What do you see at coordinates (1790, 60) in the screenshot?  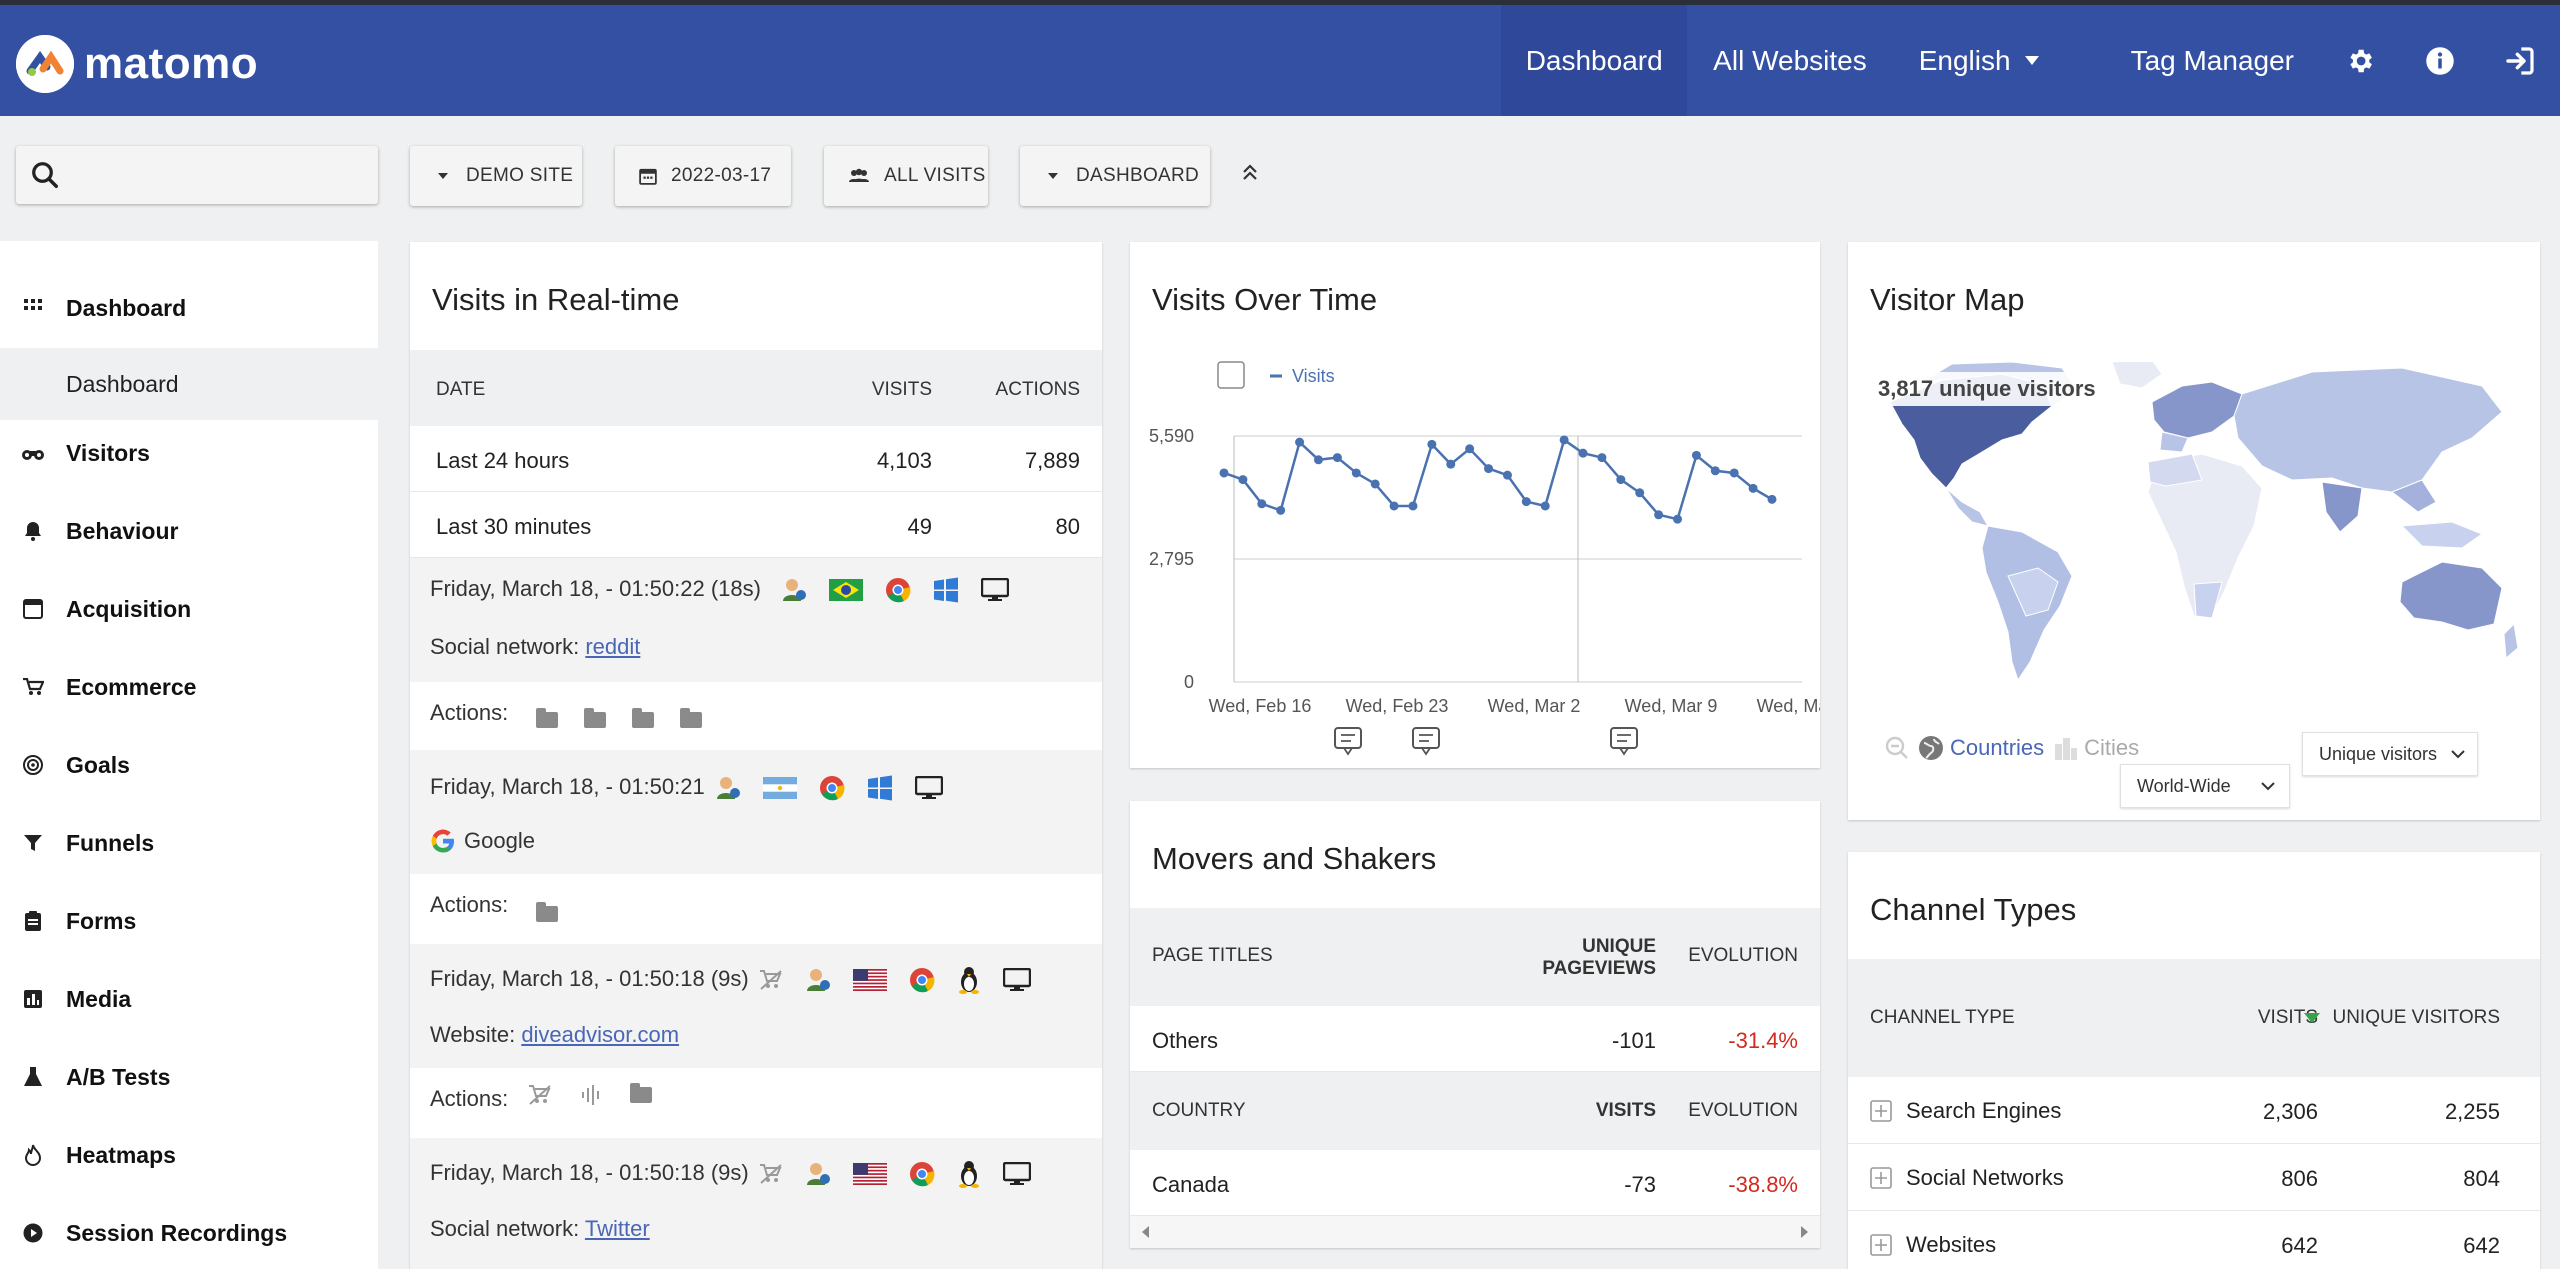 I see `nav-all-websites: All Websites` at bounding box center [1790, 60].